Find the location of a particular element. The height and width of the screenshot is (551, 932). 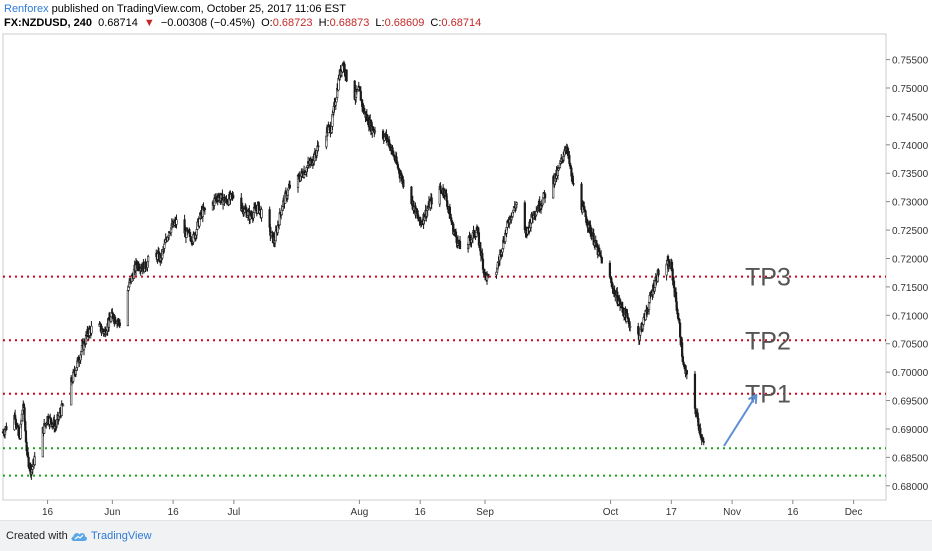

price-change: −0.00308 (−0.45%) is located at coordinates (208, 23).